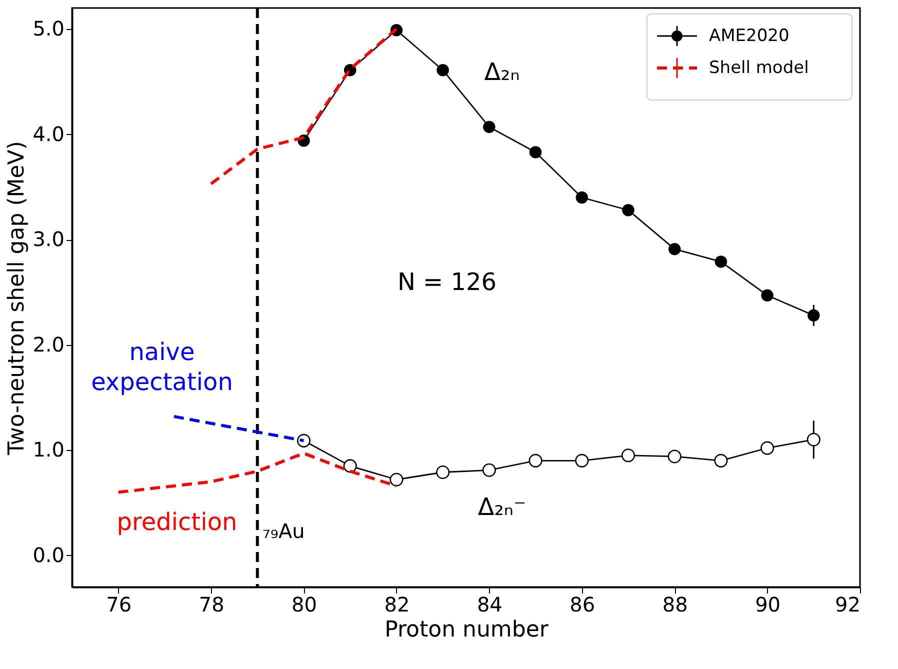 The width and height of the screenshot is (898, 669). What do you see at coordinates (675, 604) in the screenshot?
I see `x-tick-label: 88` at bounding box center [675, 604].